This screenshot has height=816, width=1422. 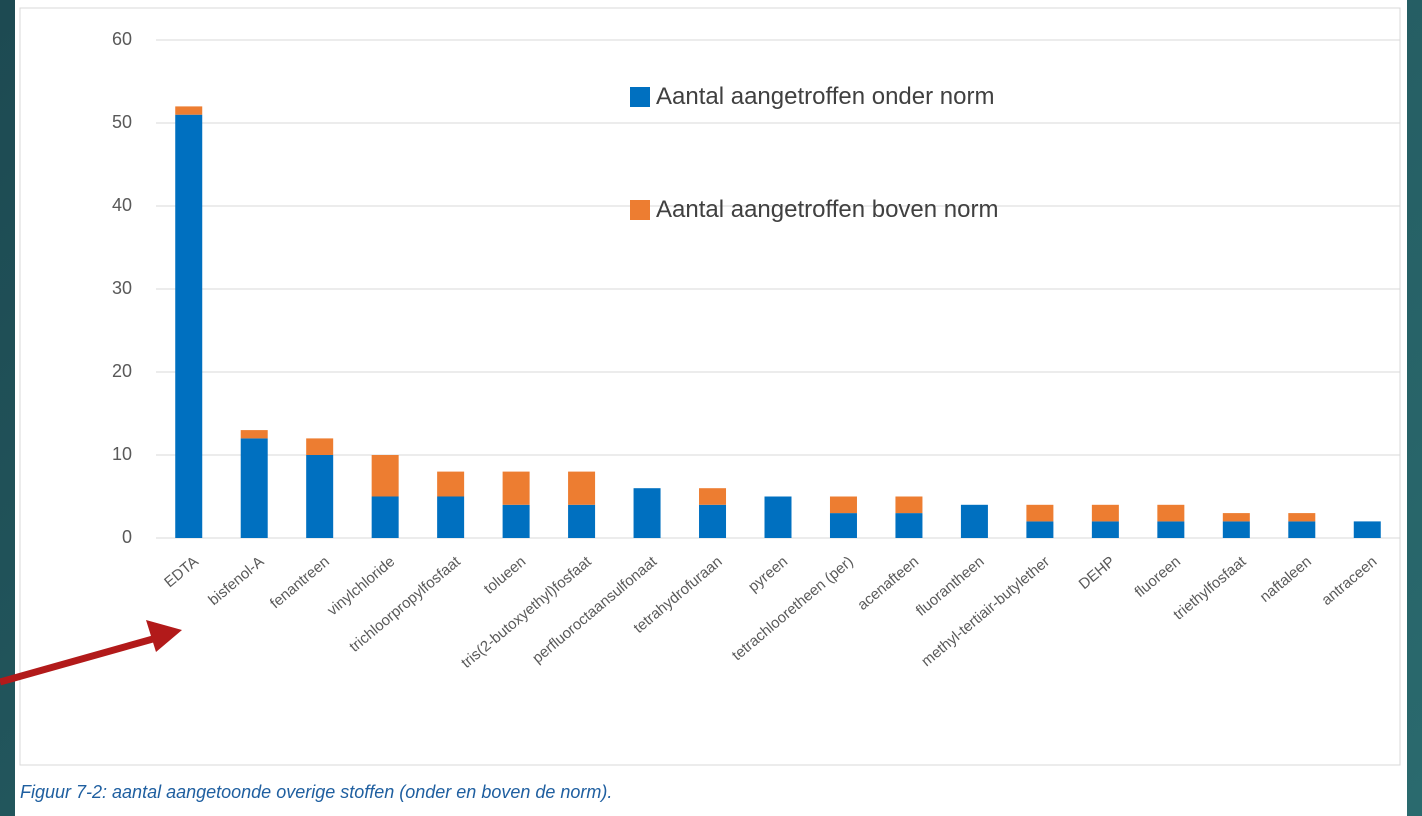 What do you see at coordinates (1286, 579) in the screenshot?
I see `x-tick-label: naftaleen` at bounding box center [1286, 579].